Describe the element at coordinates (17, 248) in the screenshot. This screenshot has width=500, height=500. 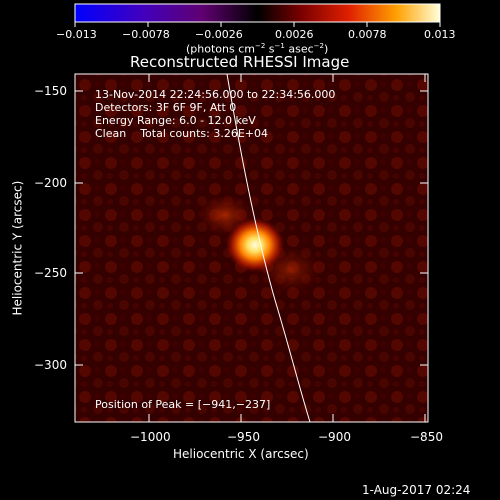
I see `y-axis-label: Heliocentric Y (arcsec)` at that location.